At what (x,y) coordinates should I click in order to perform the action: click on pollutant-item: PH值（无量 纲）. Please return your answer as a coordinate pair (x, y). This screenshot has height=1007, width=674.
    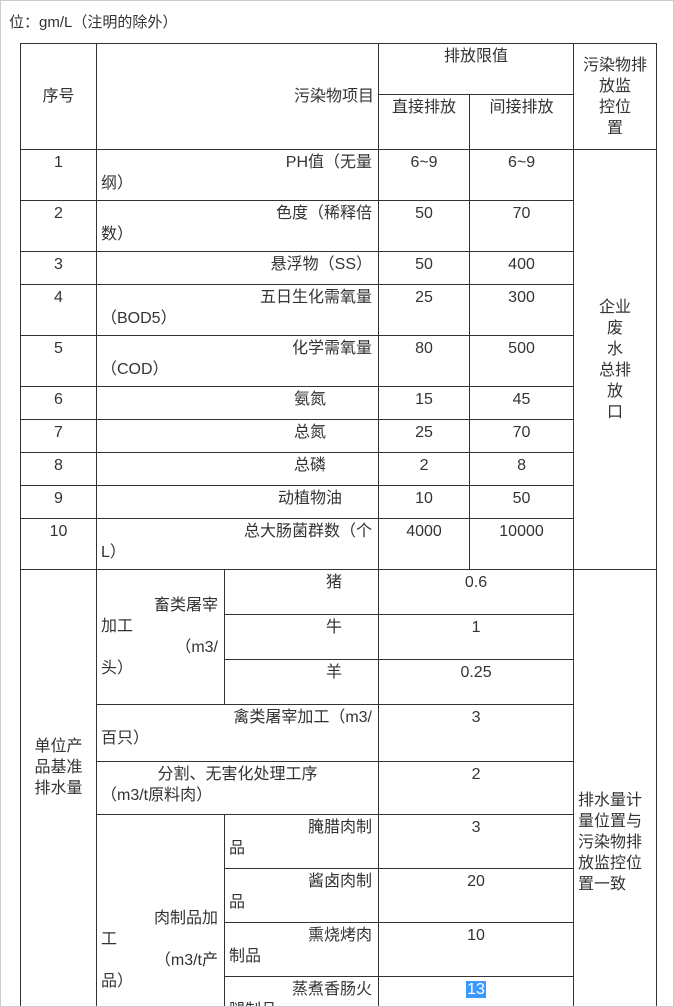
    Looking at the image, I should click on (237, 175).